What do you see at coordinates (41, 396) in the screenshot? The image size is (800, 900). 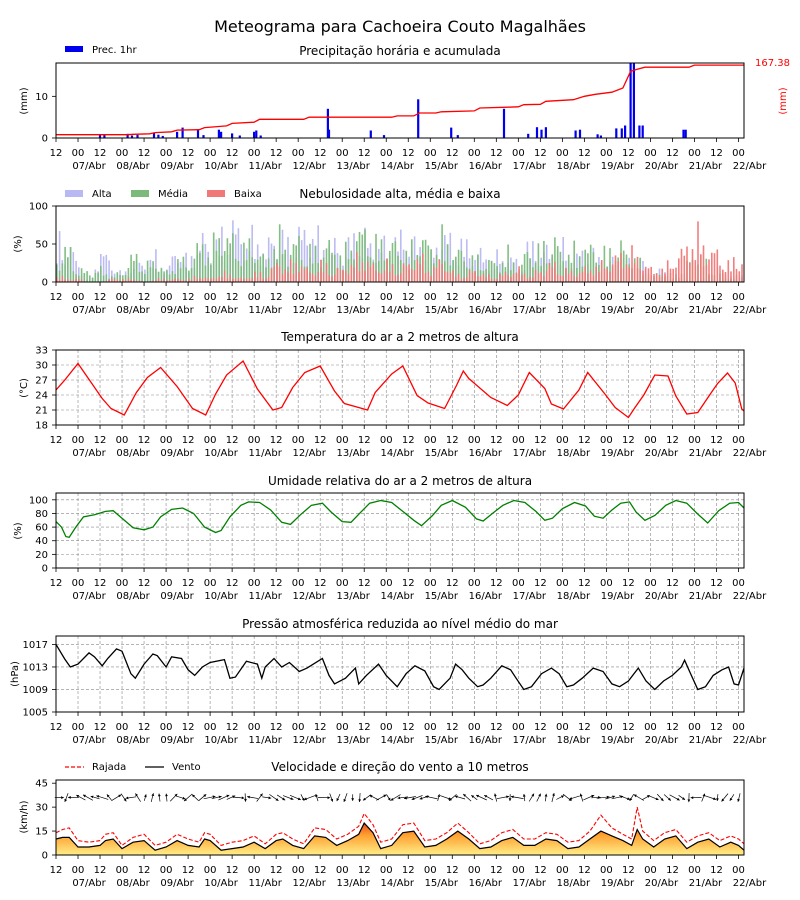 I see `y-tick-label: 24` at bounding box center [41, 396].